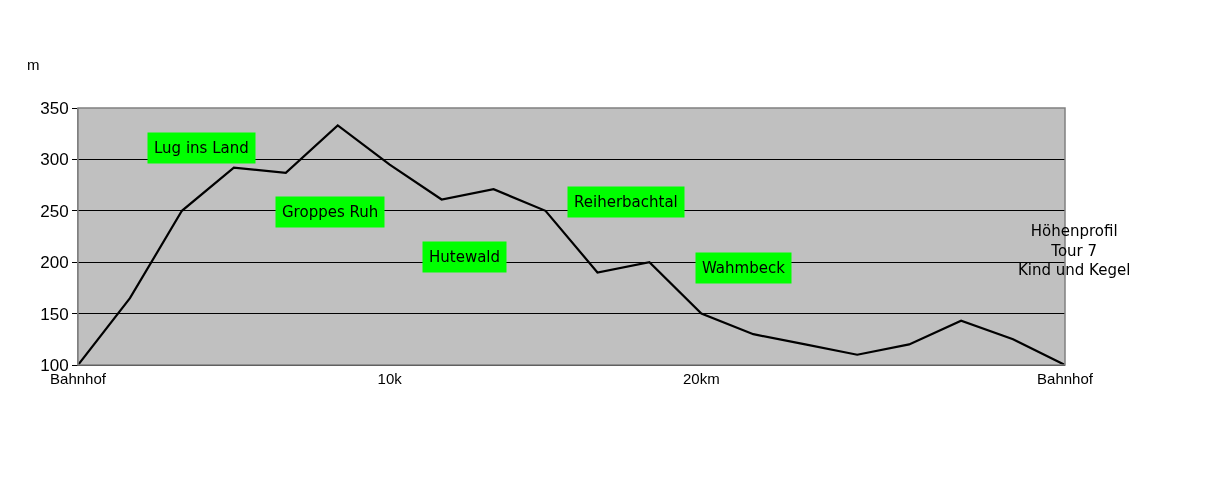 This screenshot has height=500, width=1212. Describe the element at coordinates (54, 263) in the screenshot. I see `y-tick-label: 200` at that location.